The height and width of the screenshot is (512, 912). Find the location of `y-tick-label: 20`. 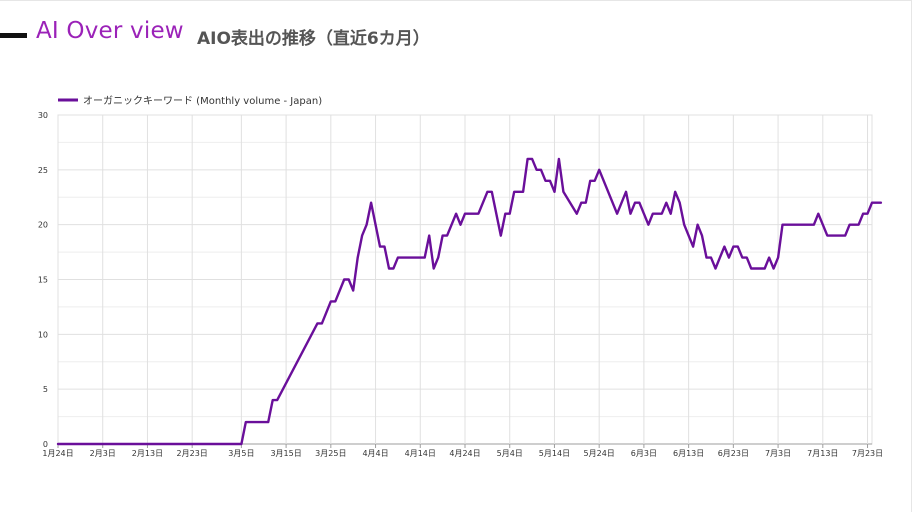

y-tick-label: 20 is located at coordinates (43, 225).